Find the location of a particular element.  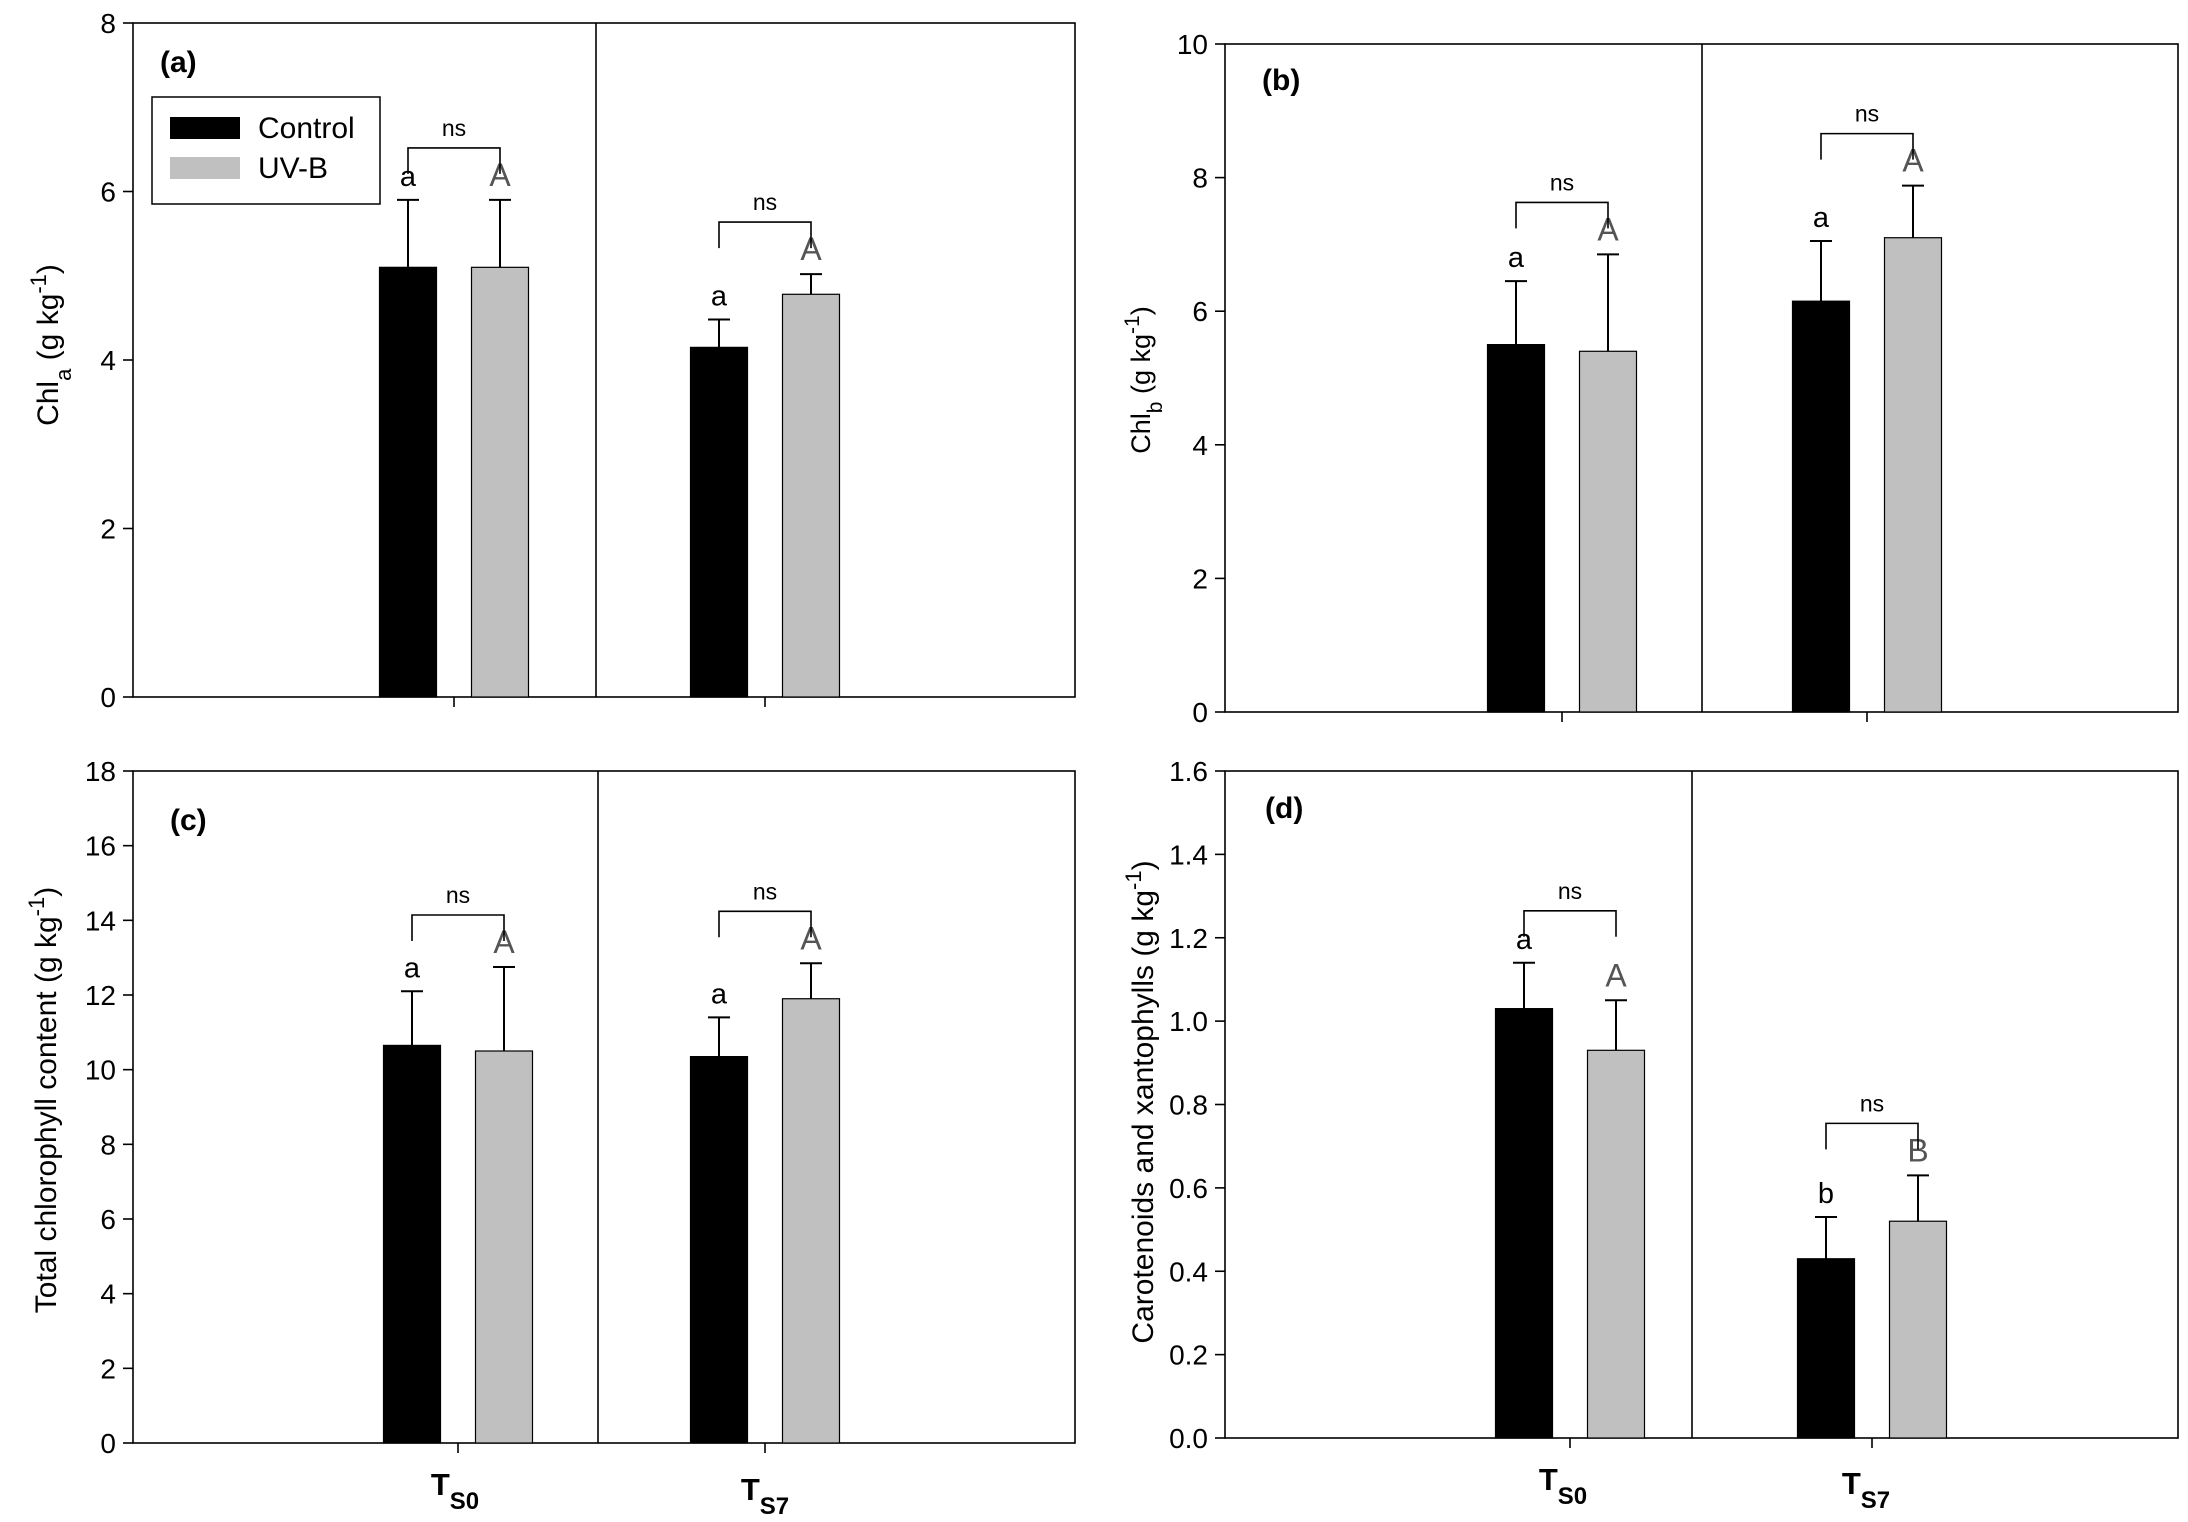

panel-label-d: (d) is located at coordinates (1284, 808).